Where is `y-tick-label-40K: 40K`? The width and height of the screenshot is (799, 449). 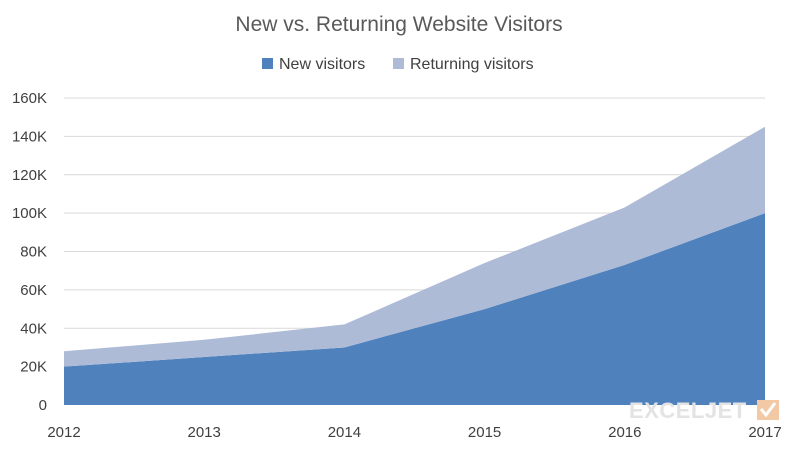 y-tick-label-40K: 40K is located at coordinates (33, 328).